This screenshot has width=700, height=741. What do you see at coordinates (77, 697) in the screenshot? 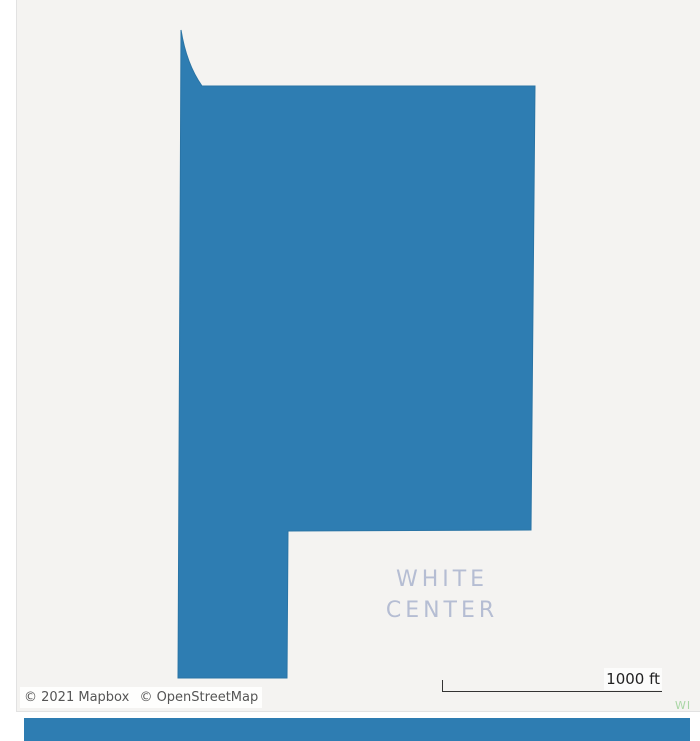
I see `mapbox-attribution-link: © 2021 Mapbox` at bounding box center [77, 697].